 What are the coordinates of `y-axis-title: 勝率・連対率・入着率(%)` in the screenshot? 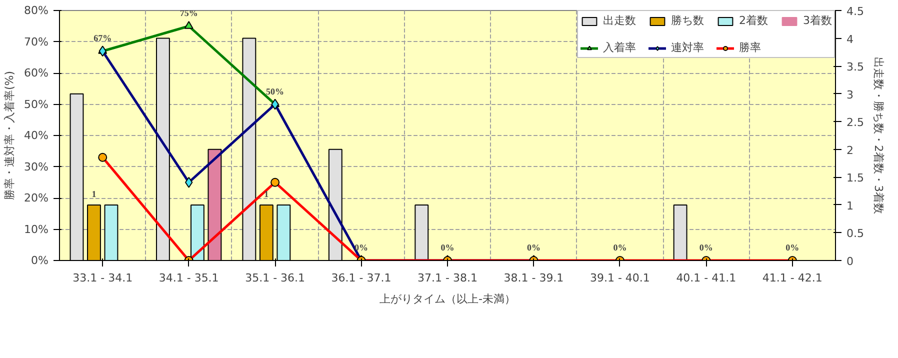 It's located at (9, 135).